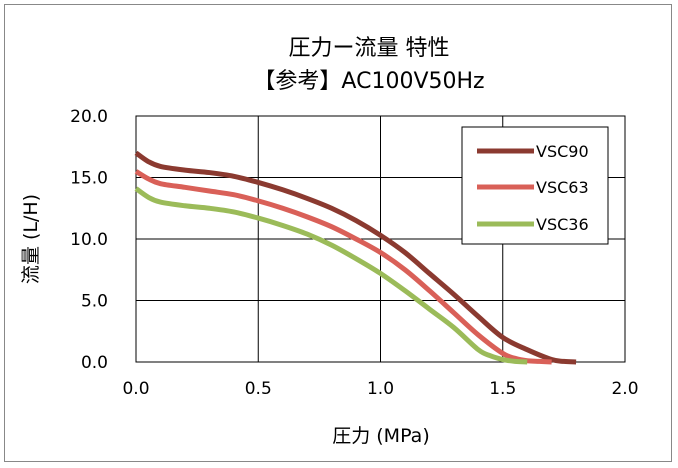 This screenshot has height=468, width=678. I want to click on y-axis-label: 流量 (L/H), so click(31, 239).